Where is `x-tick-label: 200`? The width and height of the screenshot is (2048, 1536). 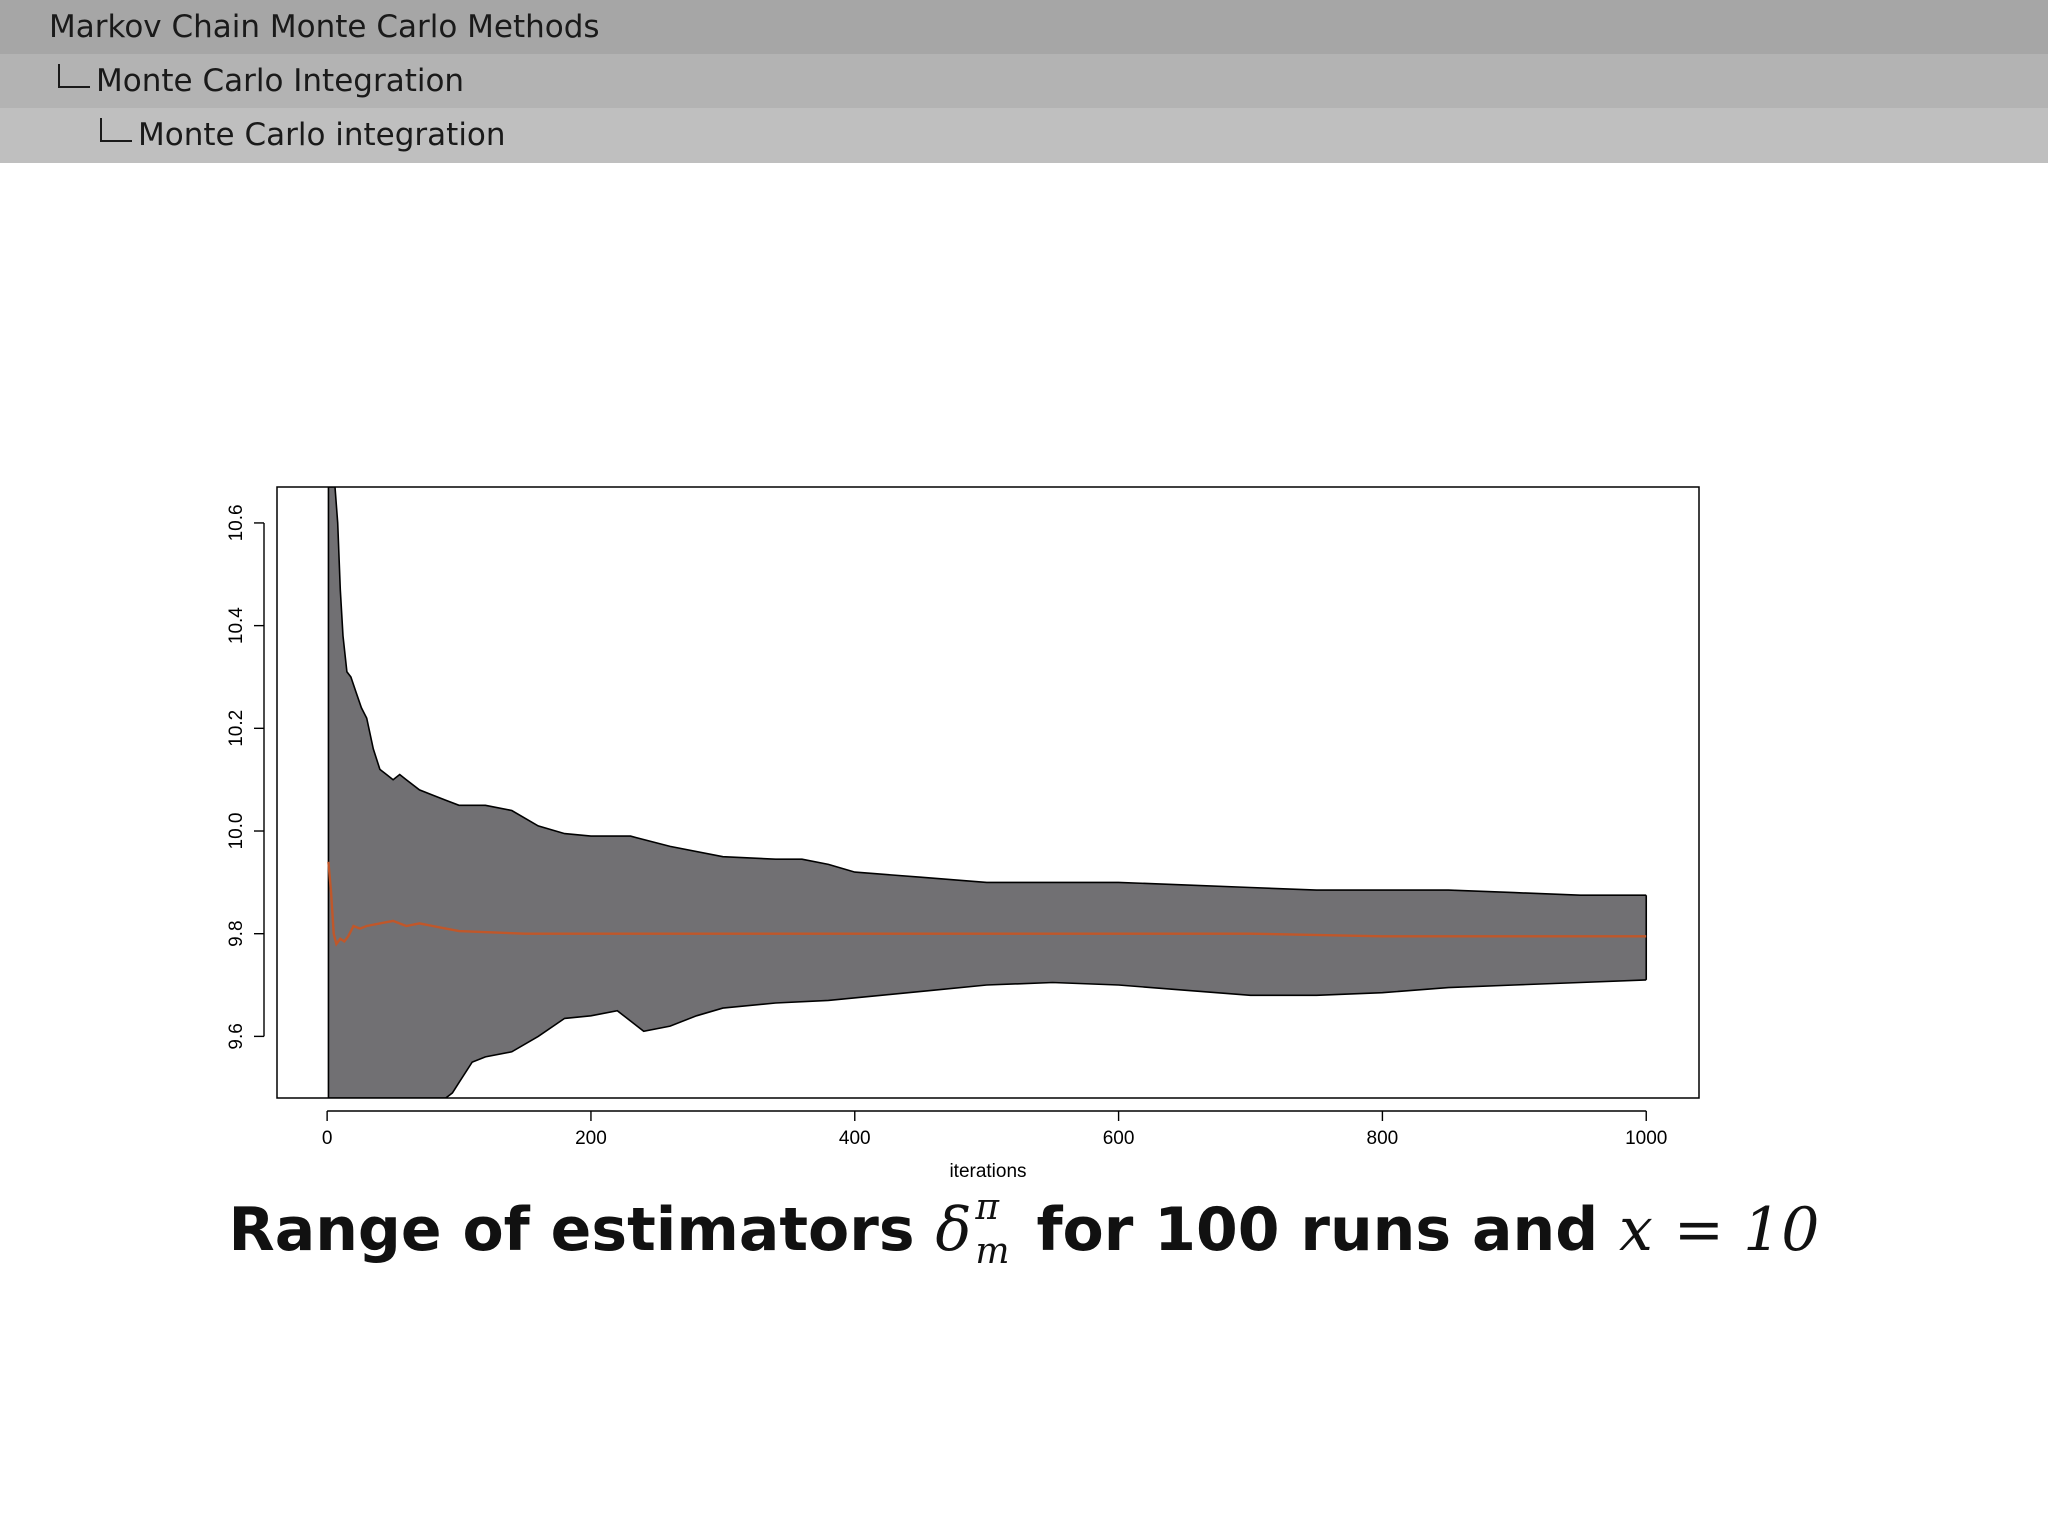
x-tick-label: 200 is located at coordinates (591, 1138).